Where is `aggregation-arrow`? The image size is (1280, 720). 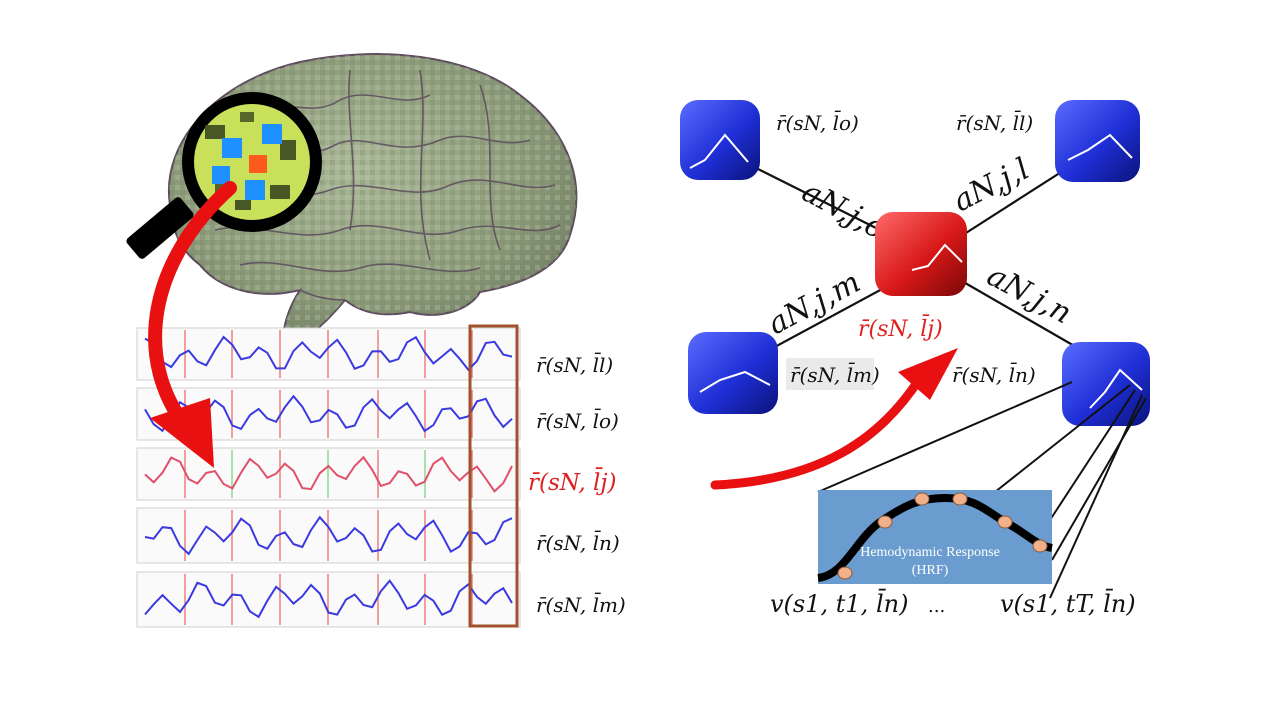
aggregation-arrow is located at coordinates (834, 419).